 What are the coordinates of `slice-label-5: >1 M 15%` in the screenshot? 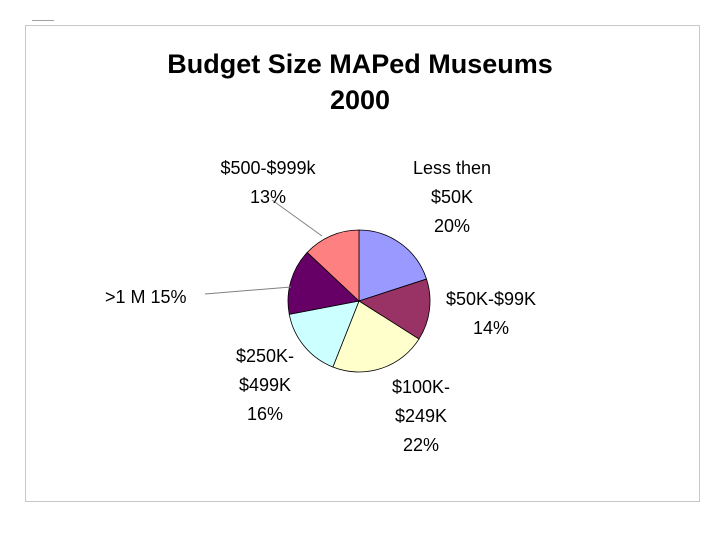 It's located at (146, 297).